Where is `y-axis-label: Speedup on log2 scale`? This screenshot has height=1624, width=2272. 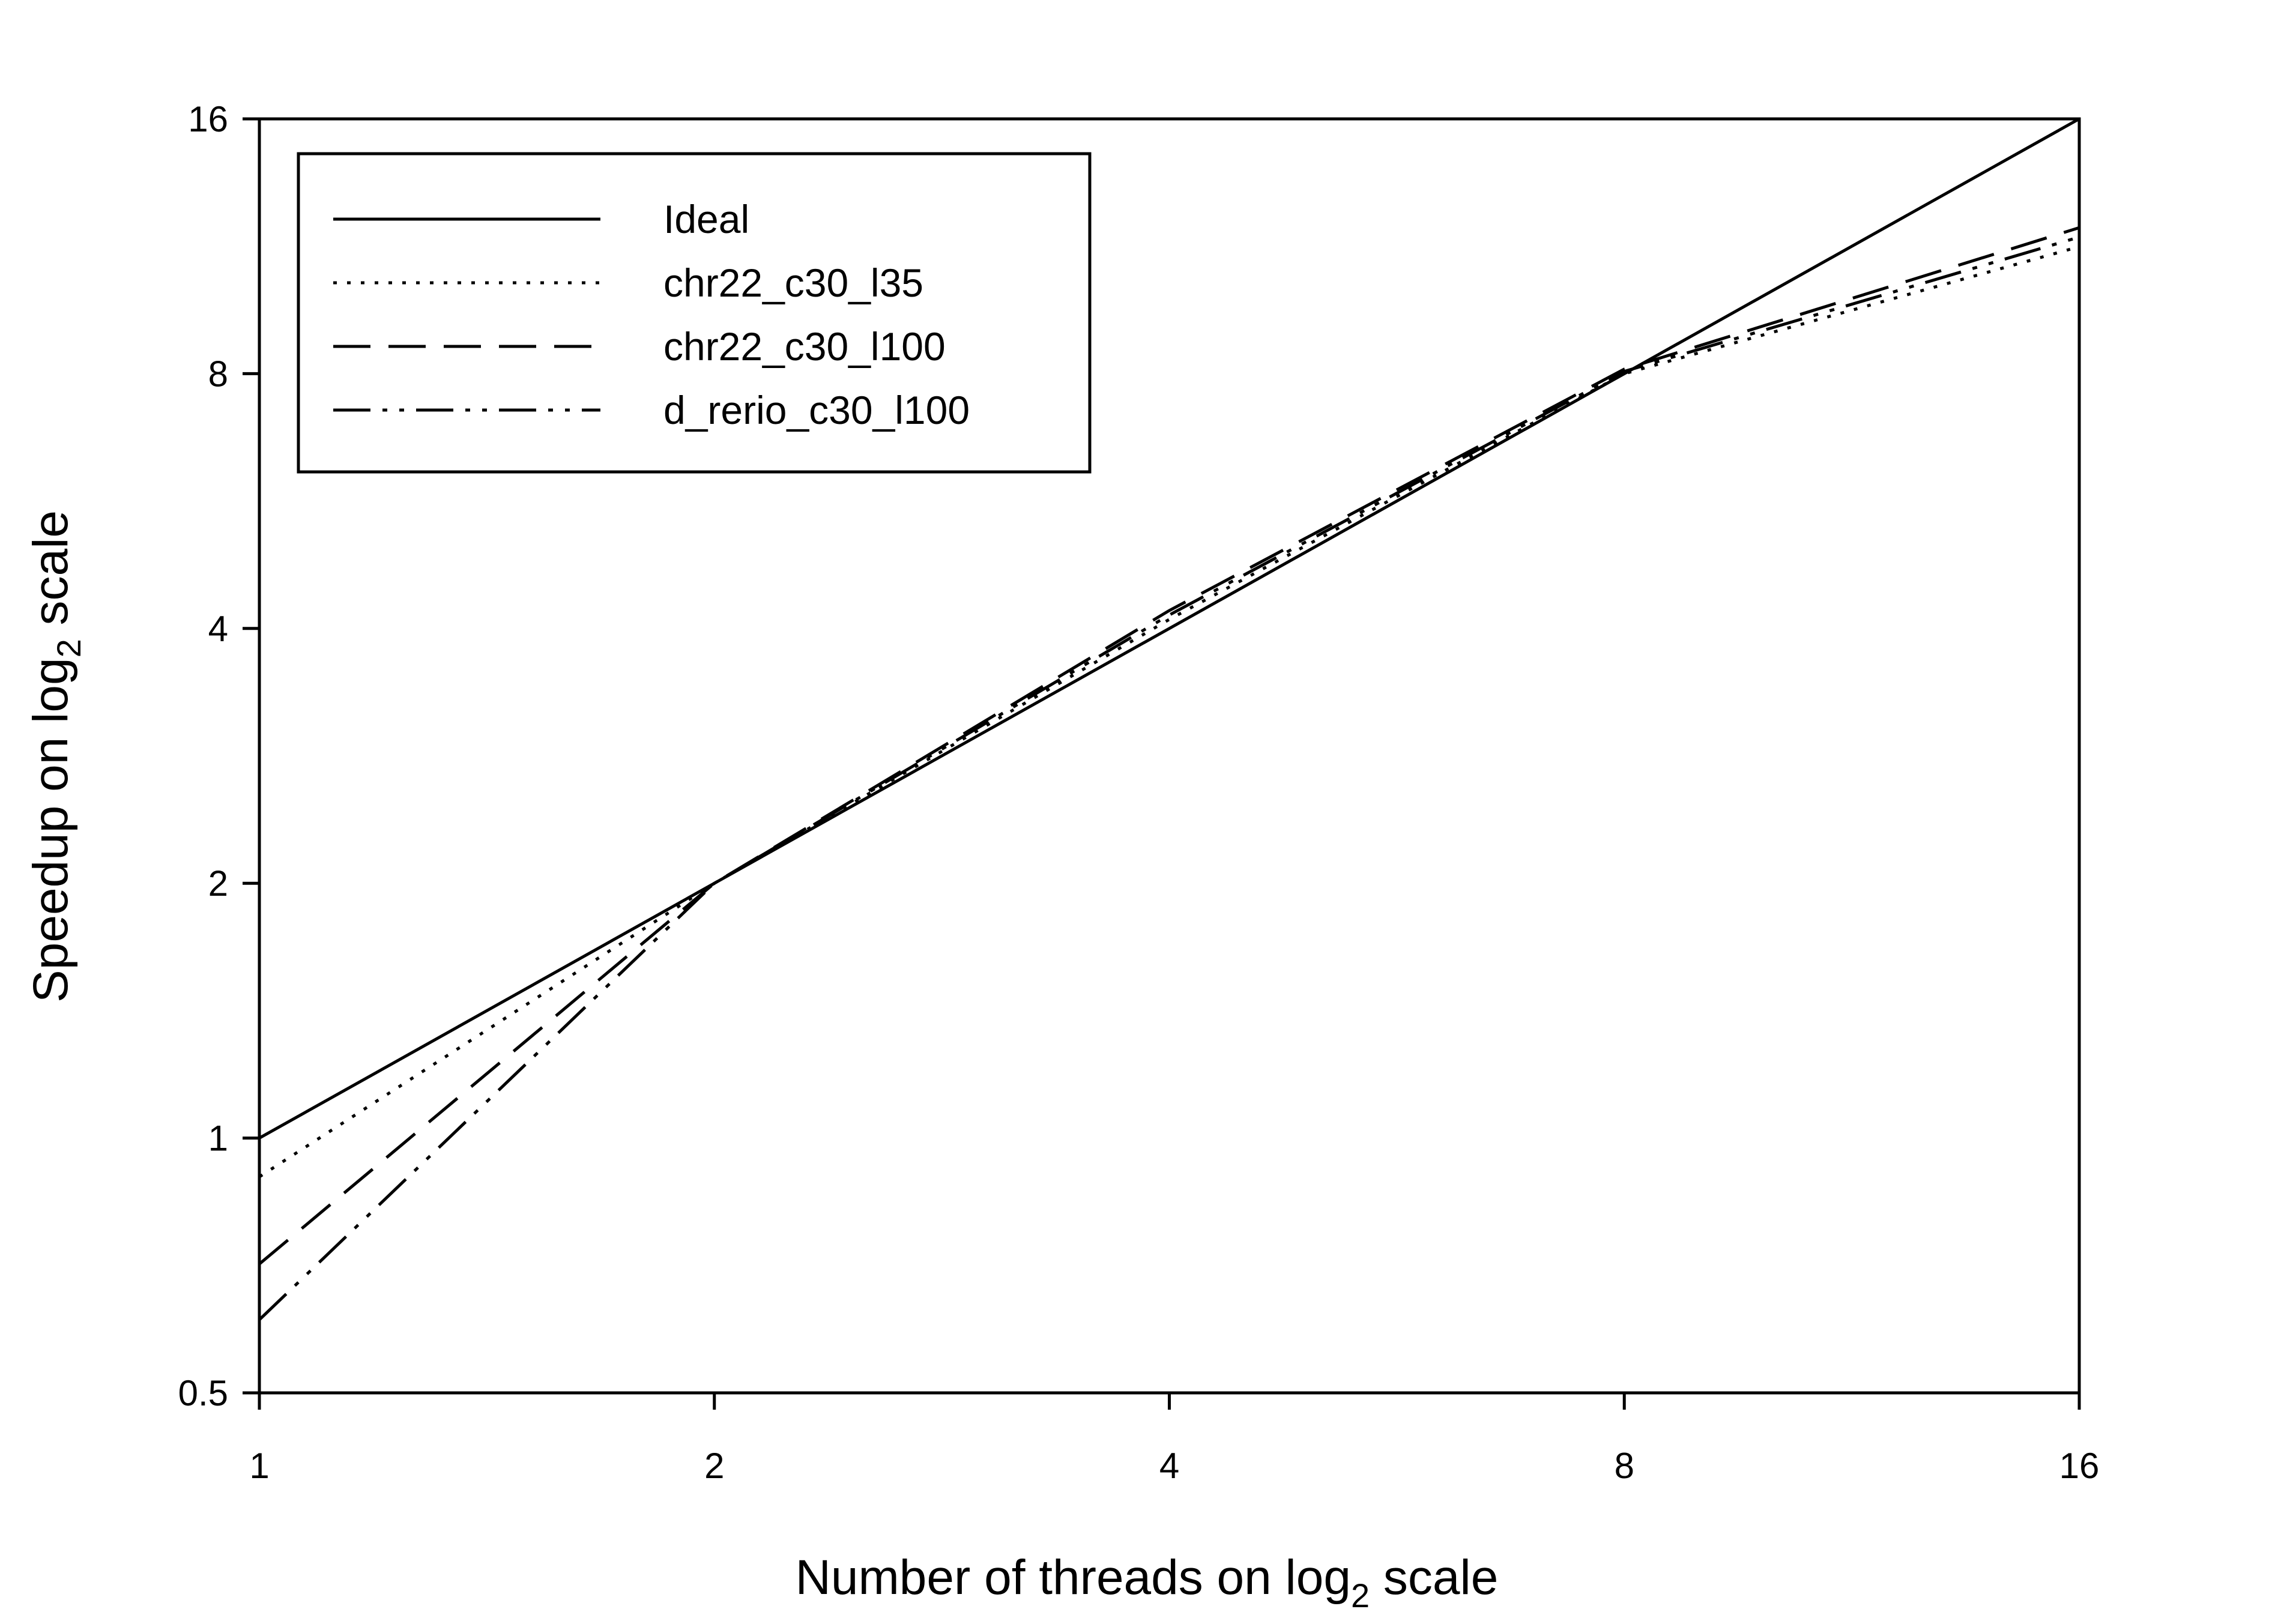 y-axis-label: Speedup on log2 scale is located at coordinates (55, 756).